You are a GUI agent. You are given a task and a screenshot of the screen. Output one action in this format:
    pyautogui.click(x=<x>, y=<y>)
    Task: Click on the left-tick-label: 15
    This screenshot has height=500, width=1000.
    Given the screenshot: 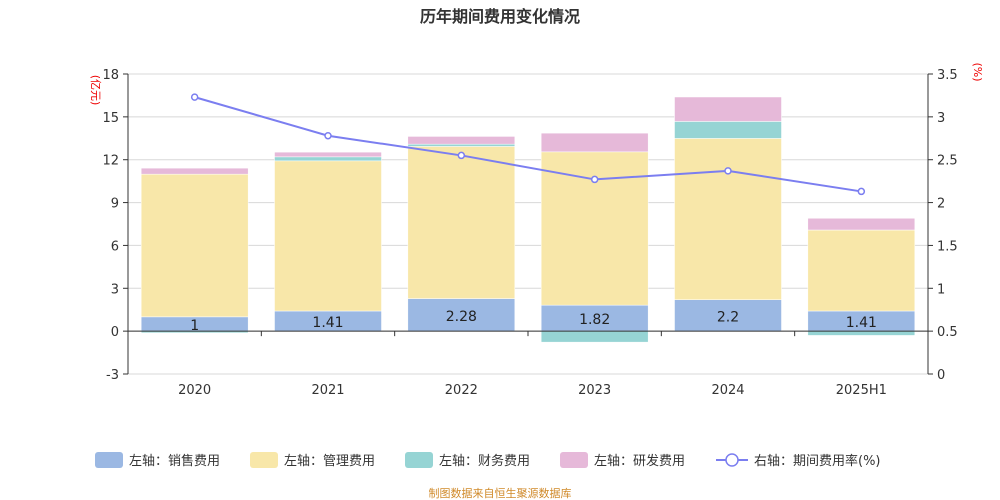 What is the action you would take?
    pyautogui.click(x=110, y=118)
    